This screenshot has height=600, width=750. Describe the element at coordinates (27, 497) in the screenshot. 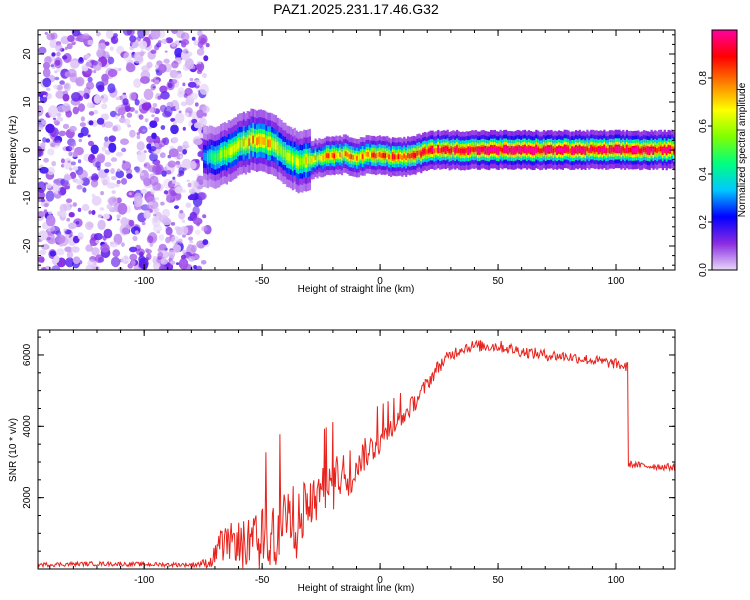

I see `snr-y-tick-label: 2000` at that location.